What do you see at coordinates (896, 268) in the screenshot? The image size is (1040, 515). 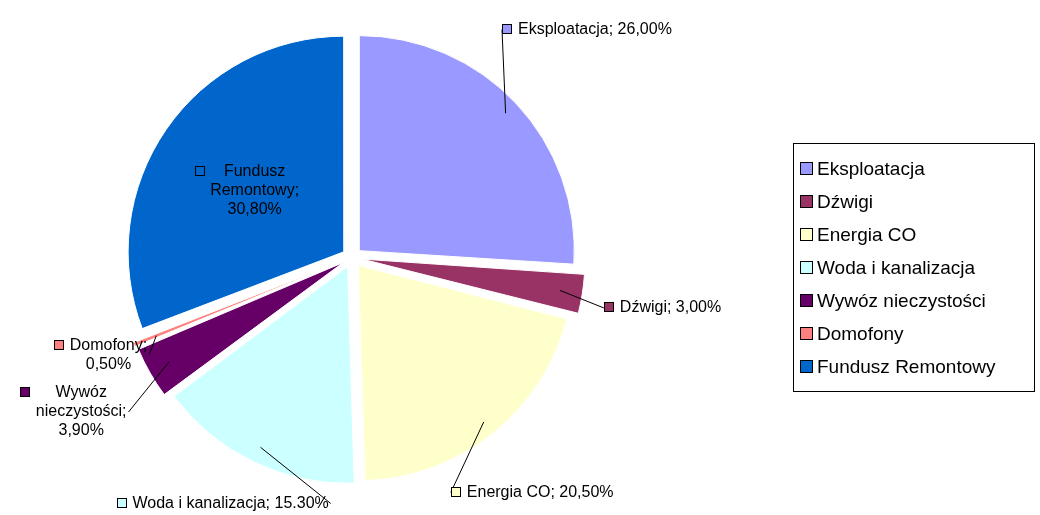 I see `legend-label: Woda i kanalizacja` at bounding box center [896, 268].